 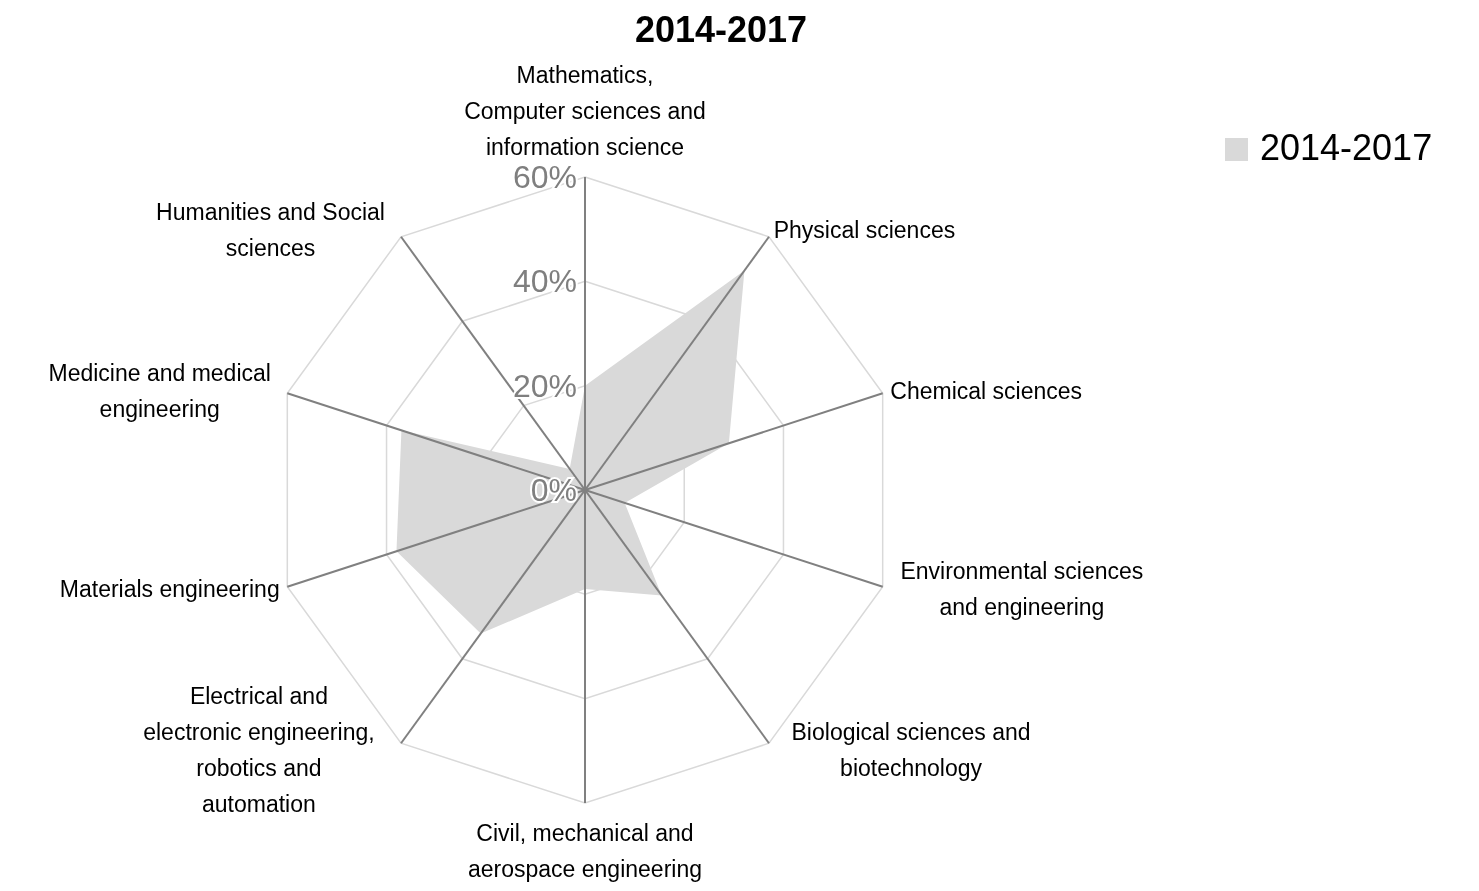 I want to click on spoke-label: Physical sciences, so click(x=864, y=230).